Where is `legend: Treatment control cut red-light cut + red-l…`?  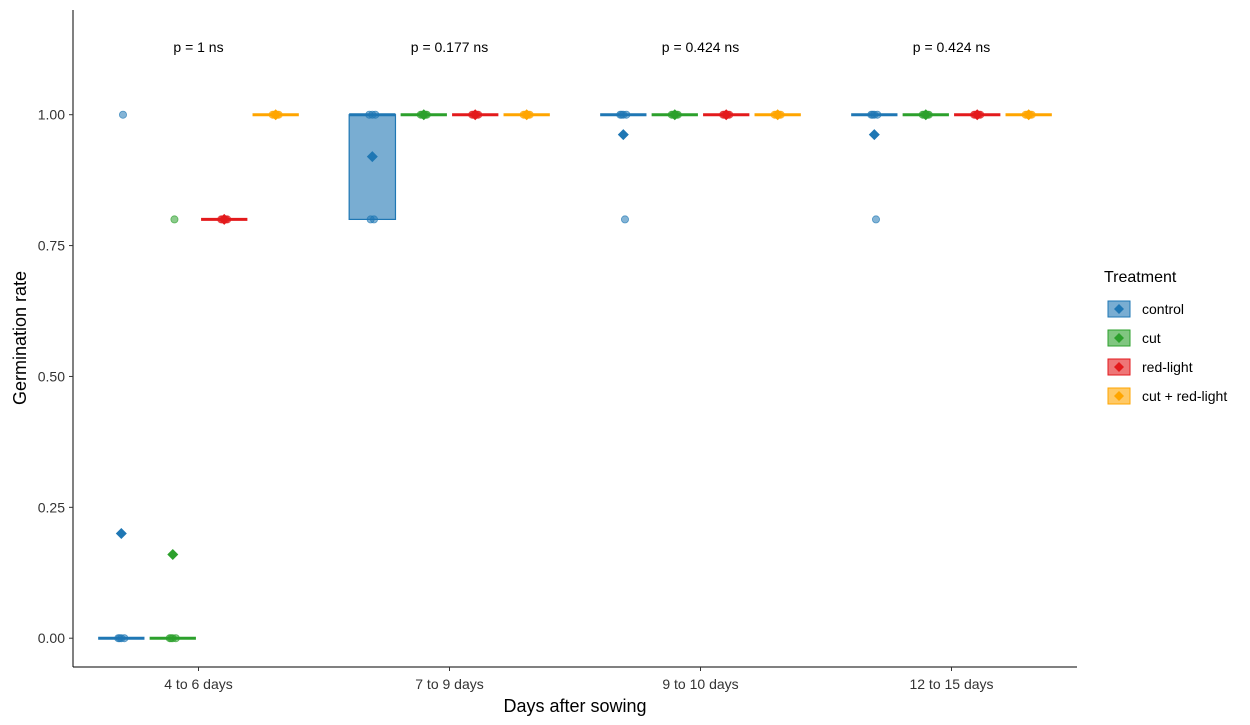
legend: Treatment control cut red-light cut + red-l… is located at coordinates (1165, 337).